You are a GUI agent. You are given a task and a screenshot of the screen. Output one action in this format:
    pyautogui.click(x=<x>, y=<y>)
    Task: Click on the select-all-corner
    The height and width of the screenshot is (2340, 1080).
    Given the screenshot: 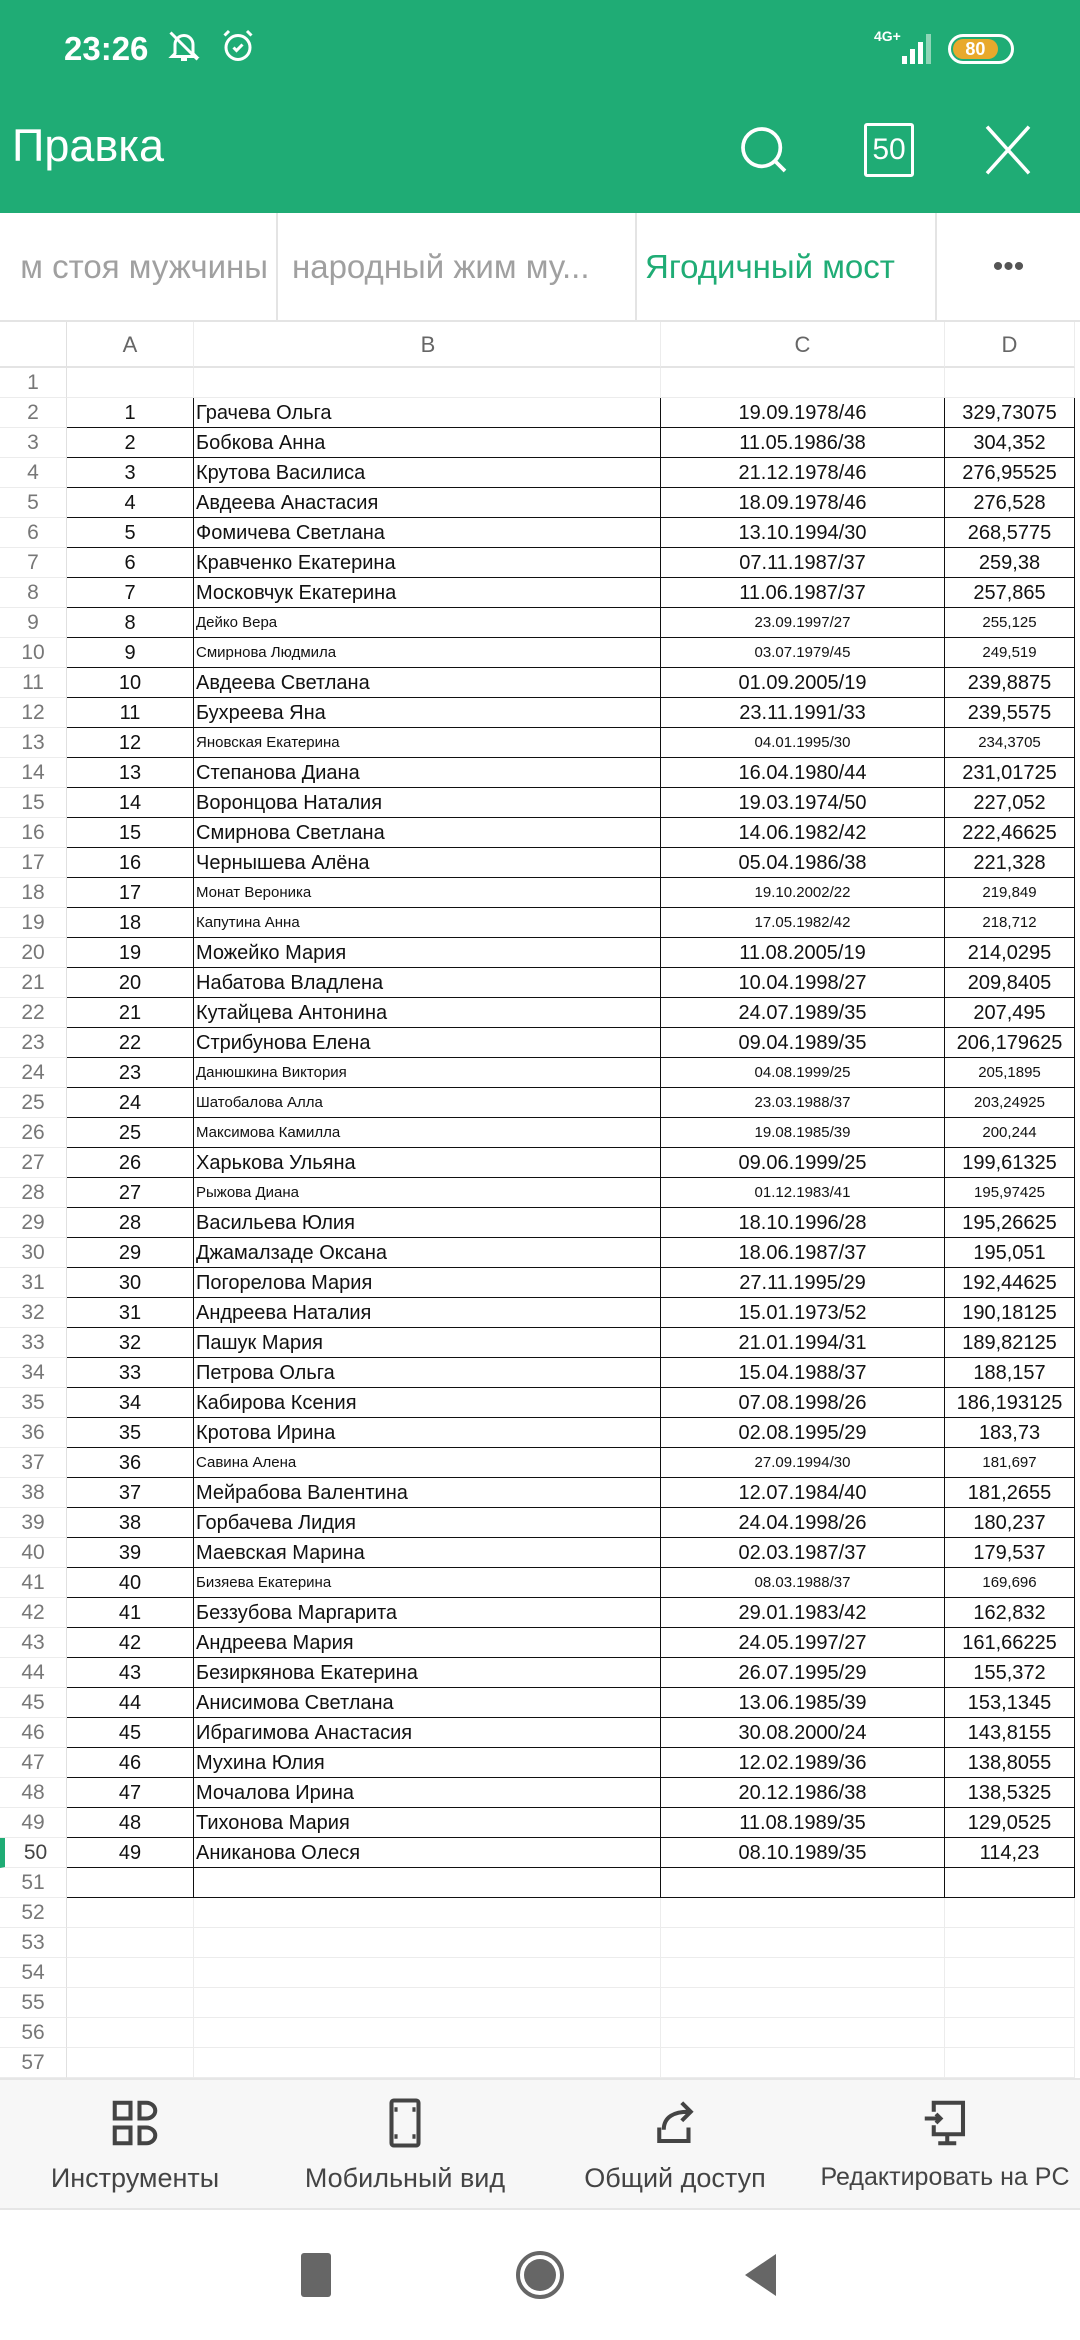 What is the action you would take?
    pyautogui.click(x=33, y=345)
    